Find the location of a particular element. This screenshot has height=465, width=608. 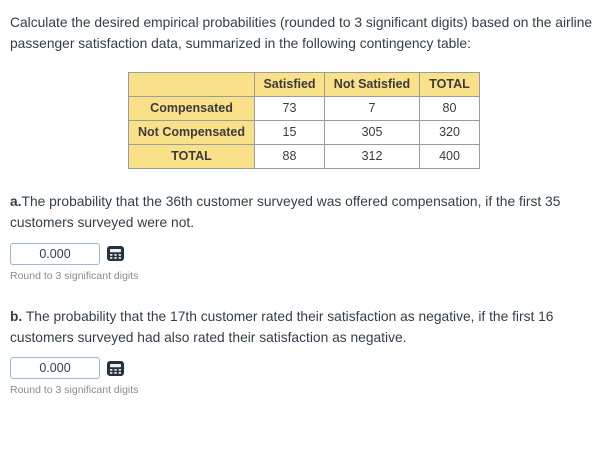

table-row: Not Compensated 15 305 320 is located at coordinates (304, 132).